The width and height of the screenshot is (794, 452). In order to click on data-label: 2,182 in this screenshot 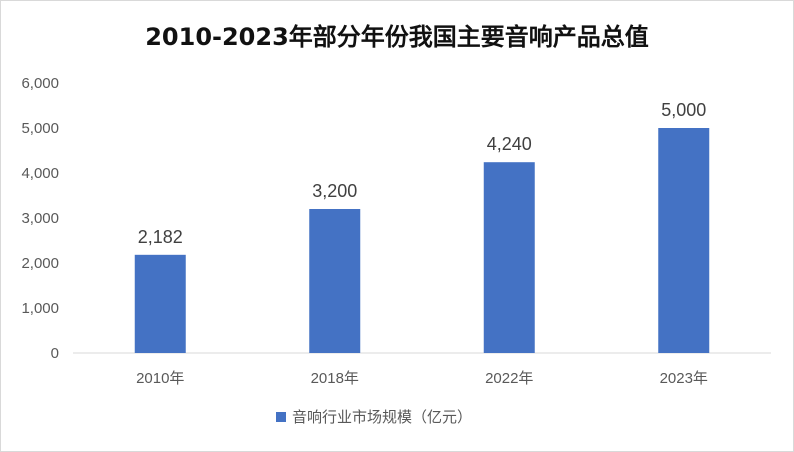, I will do `click(160, 237)`.